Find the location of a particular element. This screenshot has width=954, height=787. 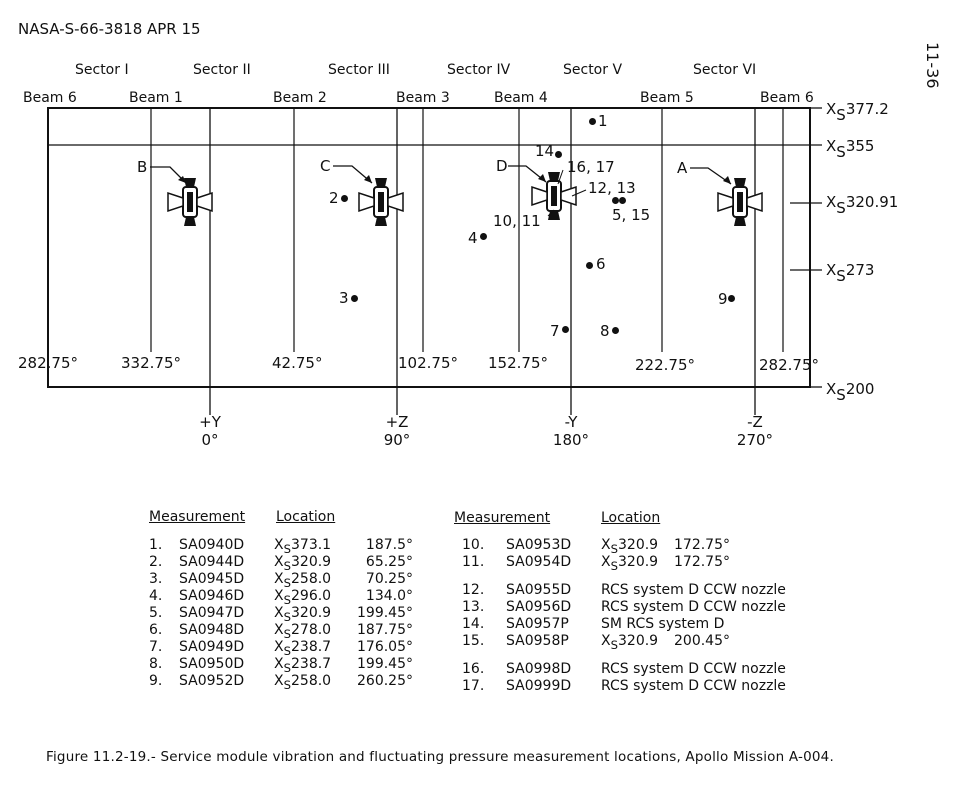

axis-label-plus-y: +Y 0° is located at coordinates (210, 431).